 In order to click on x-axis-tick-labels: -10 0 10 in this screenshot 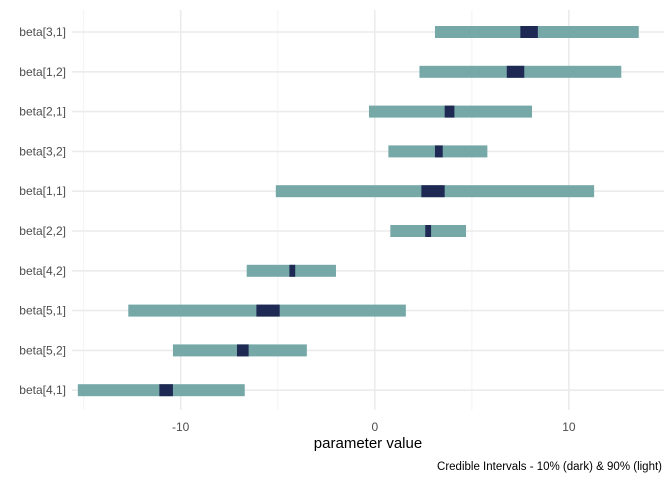, I will do `click(374, 427)`.